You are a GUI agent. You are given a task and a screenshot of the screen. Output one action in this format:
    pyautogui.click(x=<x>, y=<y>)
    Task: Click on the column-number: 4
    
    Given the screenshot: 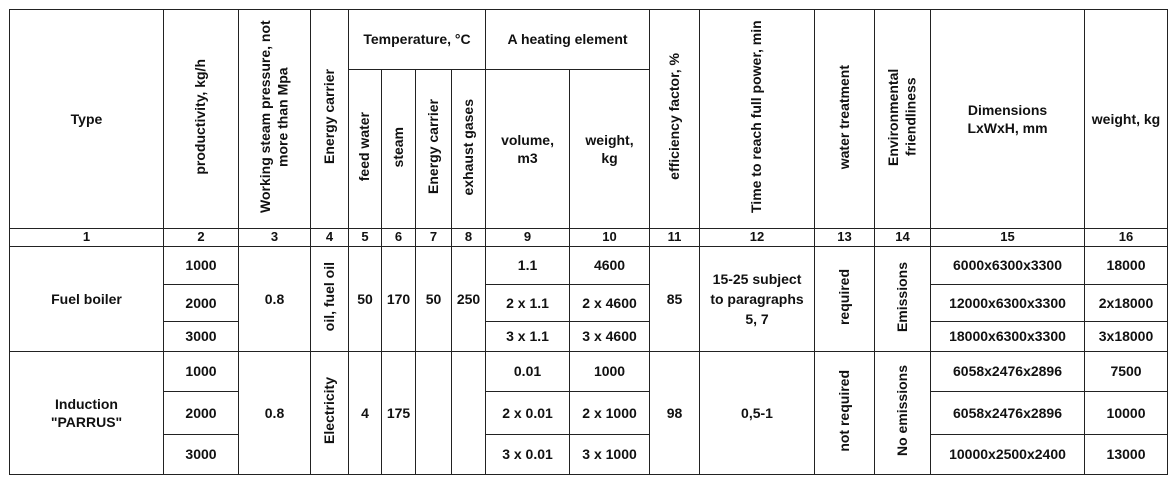 What is the action you would take?
    pyautogui.click(x=329, y=237)
    